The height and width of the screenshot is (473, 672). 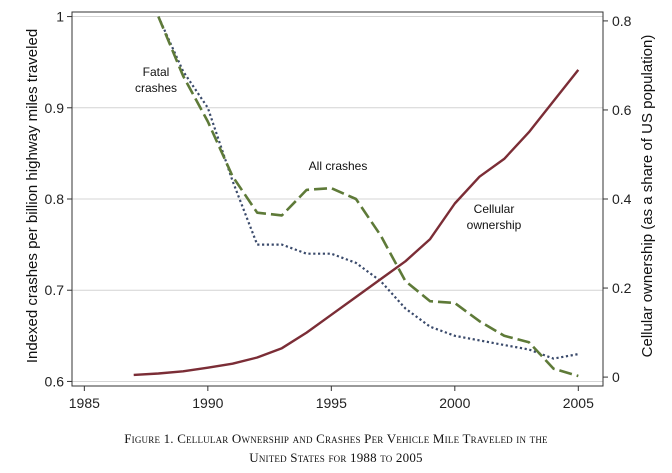 I want to click on x-tick-label: 1990, so click(x=207, y=403).